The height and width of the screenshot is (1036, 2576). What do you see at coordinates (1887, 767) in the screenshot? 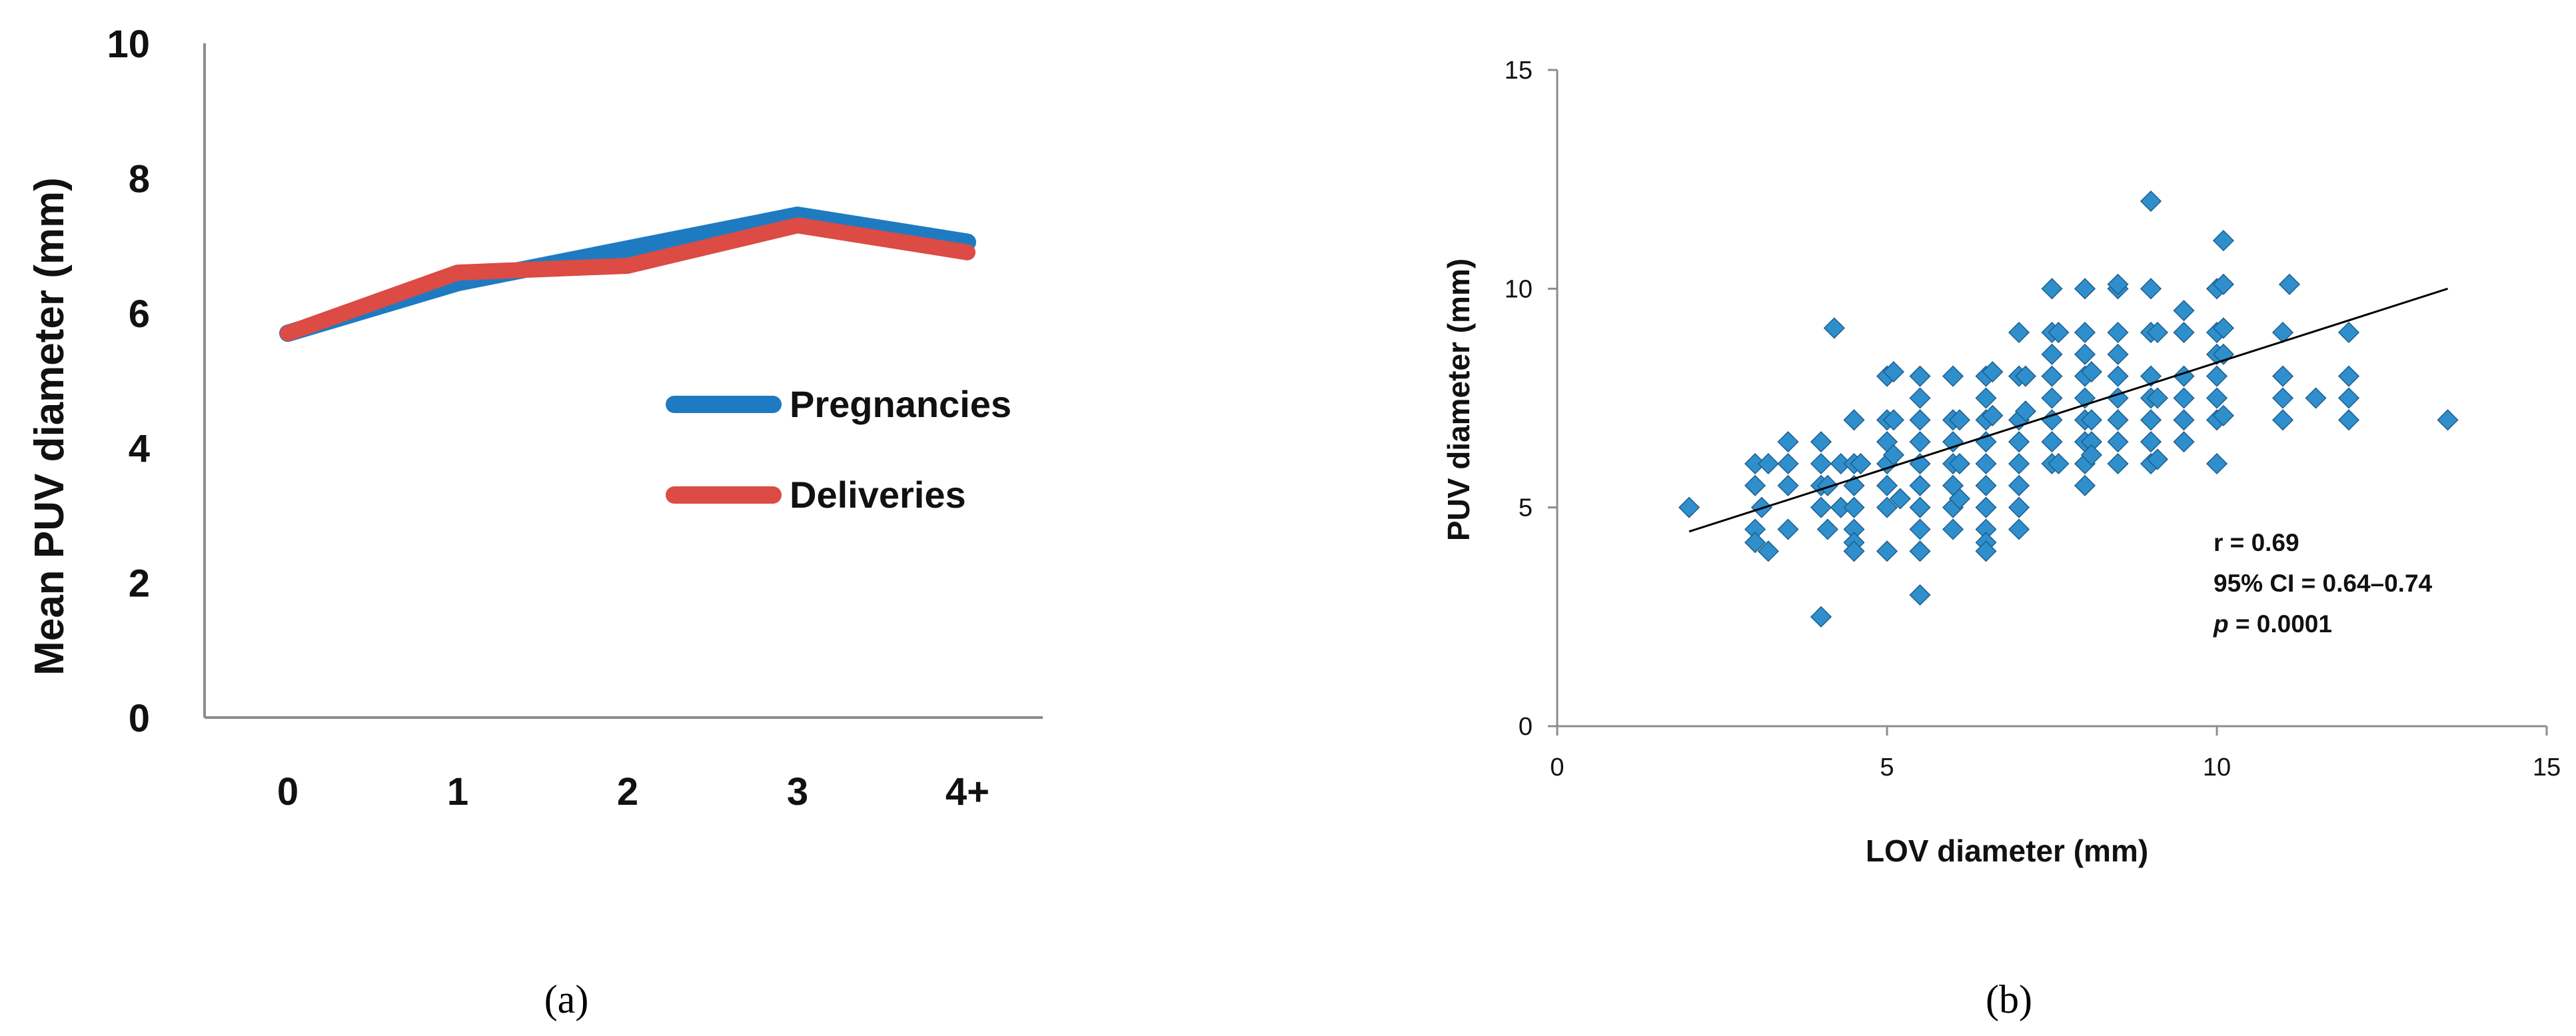
I see `x-tick-label: 5` at bounding box center [1887, 767].